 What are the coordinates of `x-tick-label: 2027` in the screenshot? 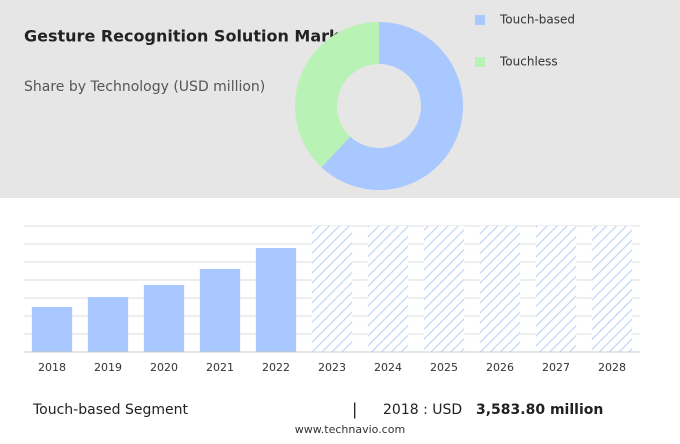 It's located at (556, 367).